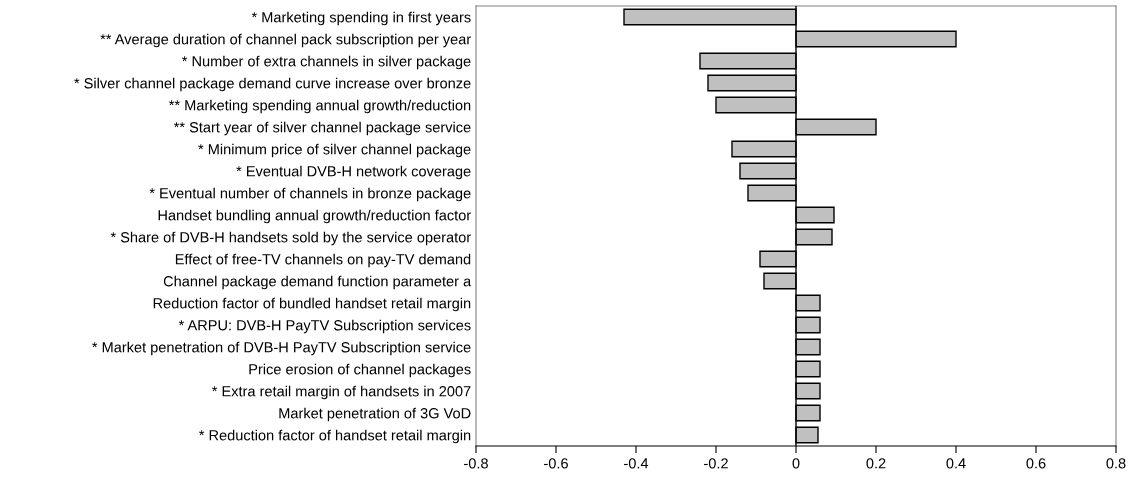 This screenshot has width=1141, height=483. What do you see at coordinates (320, 106) in the screenshot?
I see `y-tick-label: ** Marketing spending annual growth/reduction` at bounding box center [320, 106].